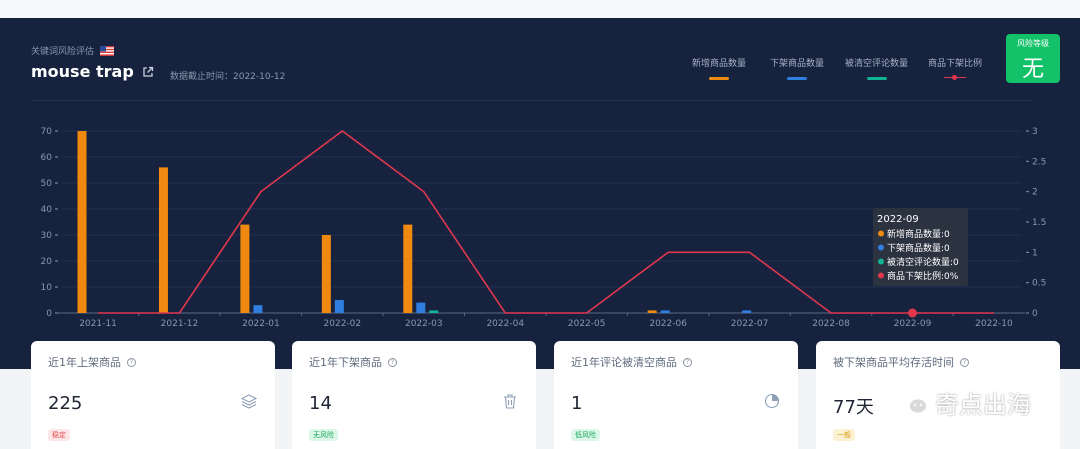 This screenshot has width=1080, height=449. What do you see at coordinates (107, 50) in the screenshot?
I see `us-flag-icon` at bounding box center [107, 50].